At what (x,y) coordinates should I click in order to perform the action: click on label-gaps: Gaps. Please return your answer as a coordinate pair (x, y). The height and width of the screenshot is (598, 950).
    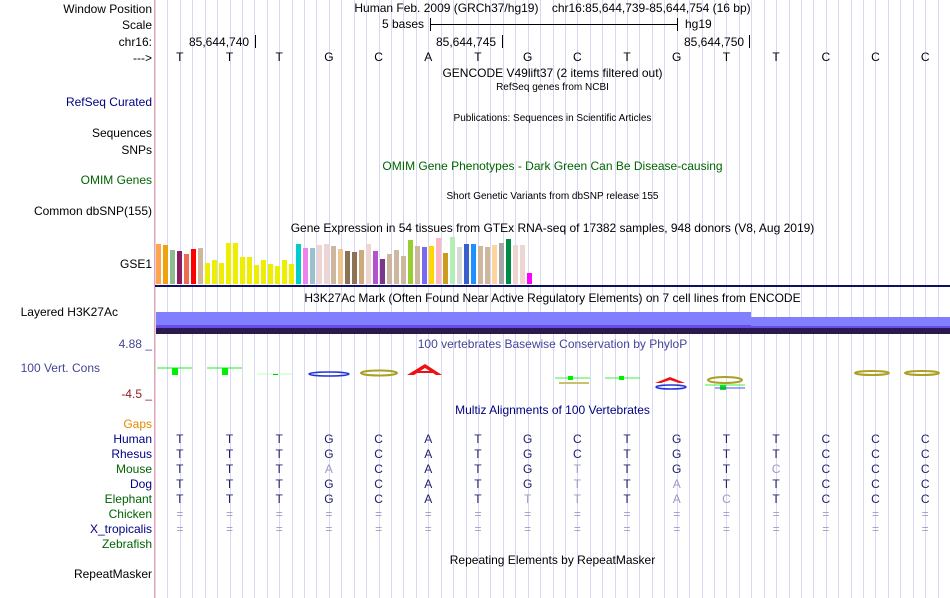
    Looking at the image, I should click on (137, 424).